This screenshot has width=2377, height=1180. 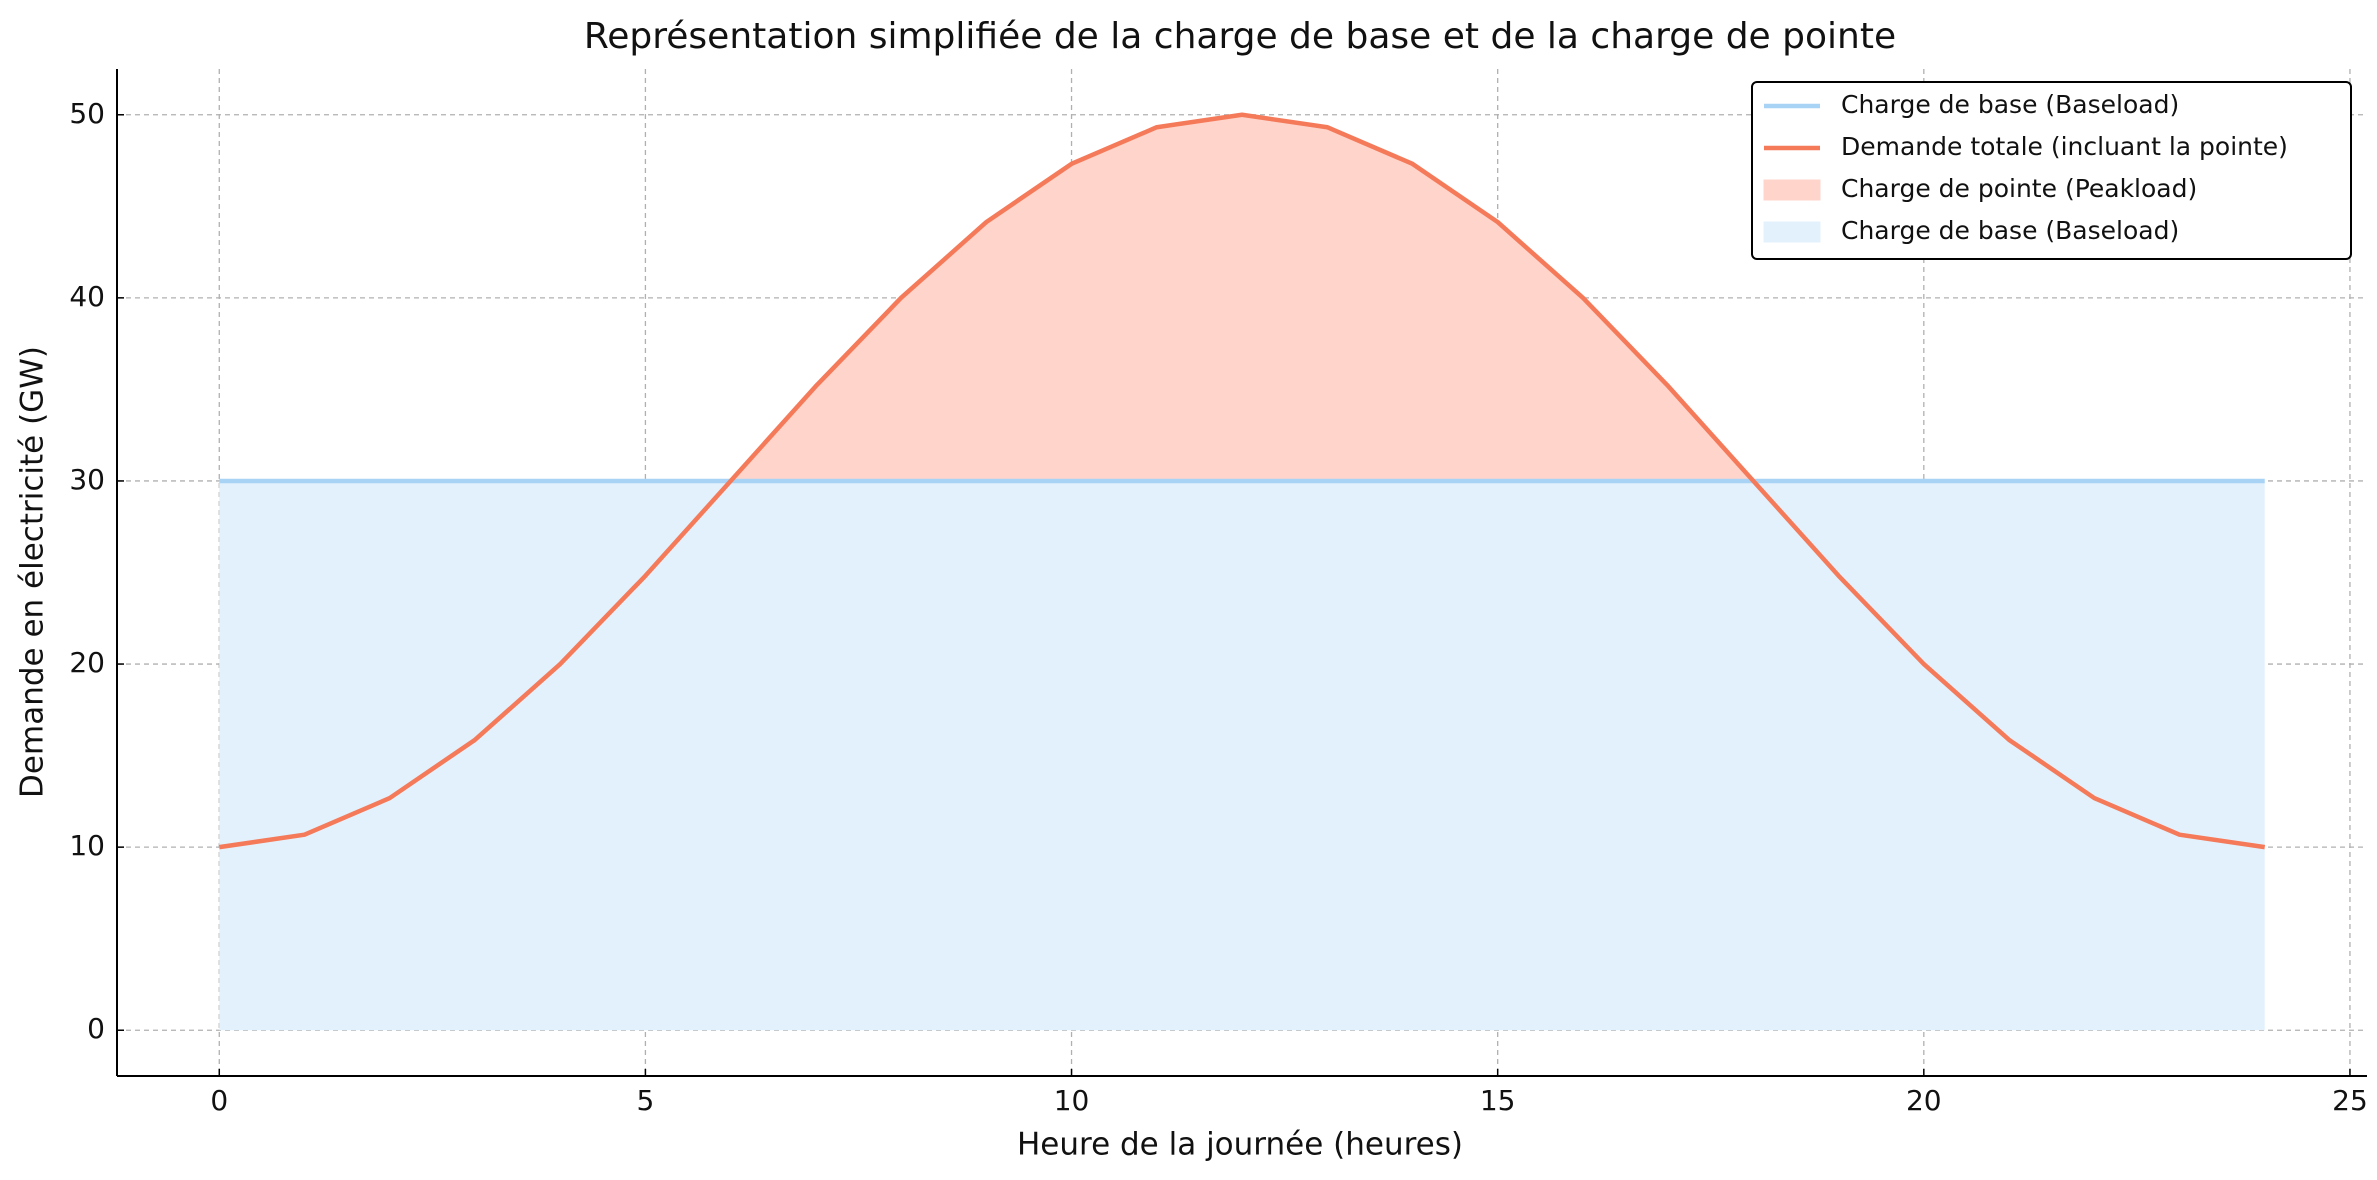 I want to click on y-tick-label: 0, so click(x=96, y=1028).